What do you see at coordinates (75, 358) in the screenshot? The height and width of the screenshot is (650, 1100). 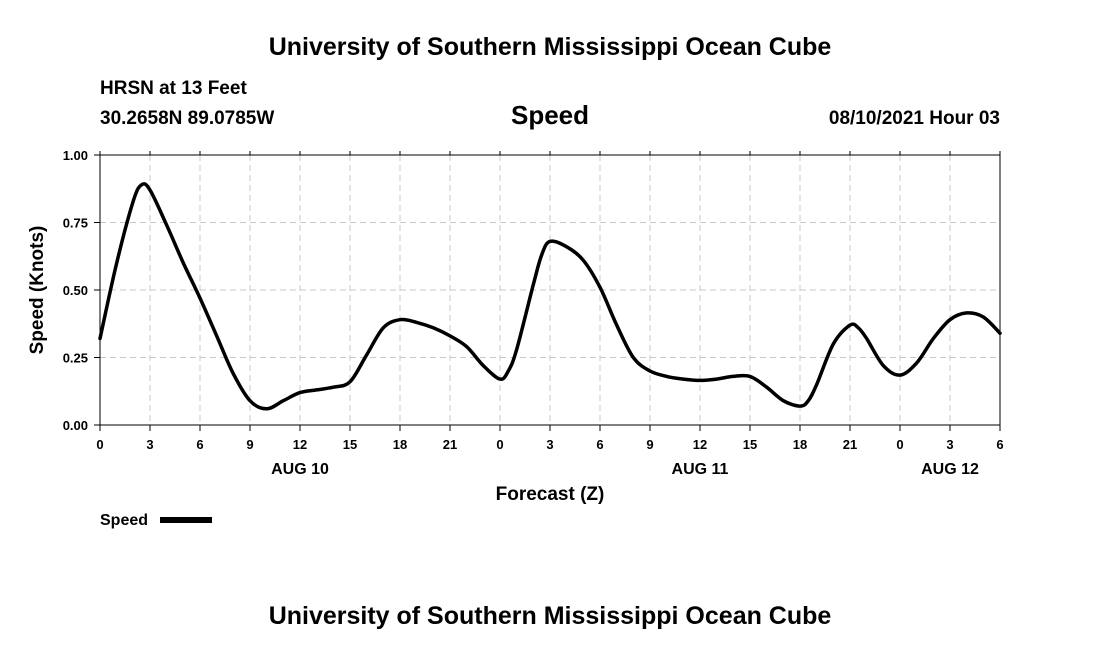 I see `y-tick-label: 0.25` at bounding box center [75, 358].